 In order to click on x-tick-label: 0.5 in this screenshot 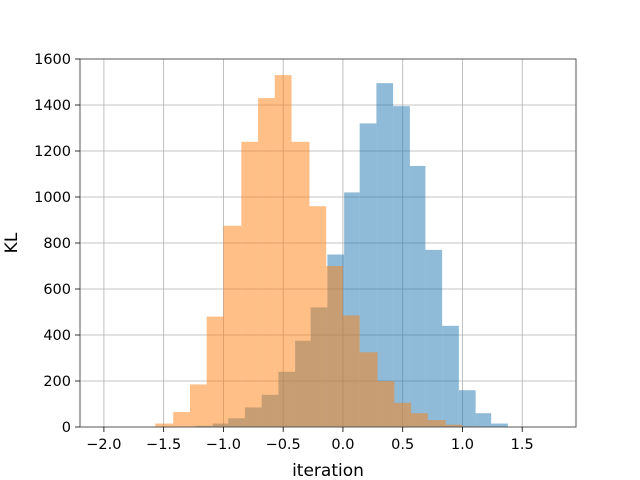, I will do `click(402, 445)`.